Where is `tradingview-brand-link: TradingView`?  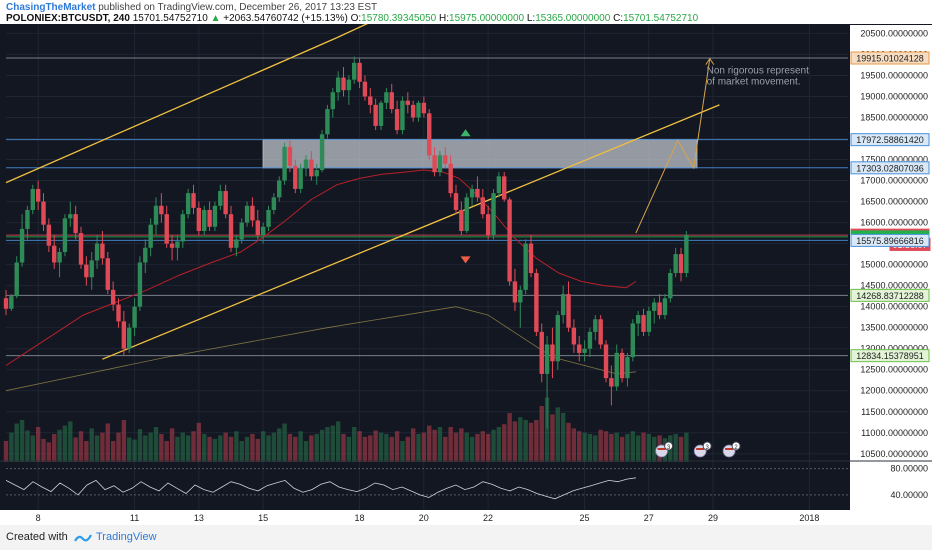
tradingview-brand-link: TradingView is located at coordinates (126, 537).